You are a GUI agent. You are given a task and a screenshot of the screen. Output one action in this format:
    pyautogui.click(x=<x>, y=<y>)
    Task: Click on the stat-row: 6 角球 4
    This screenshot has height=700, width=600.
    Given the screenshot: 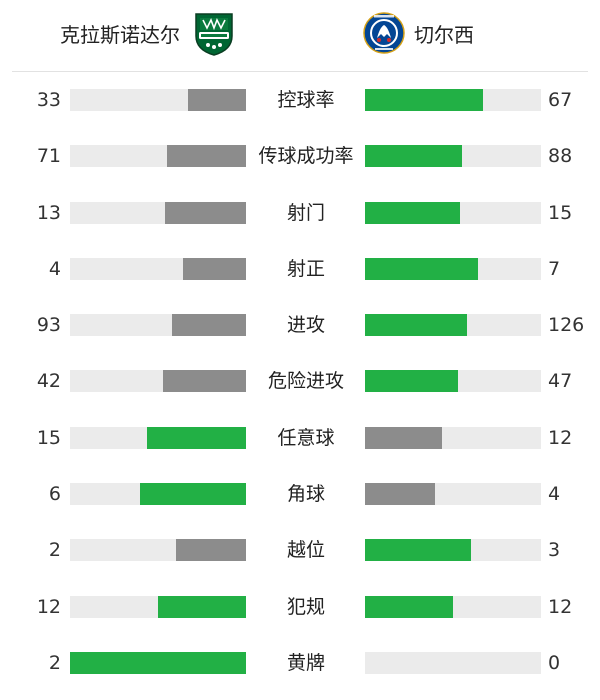 What is the action you would take?
    pyautogui.click(x=300, y=494)
    